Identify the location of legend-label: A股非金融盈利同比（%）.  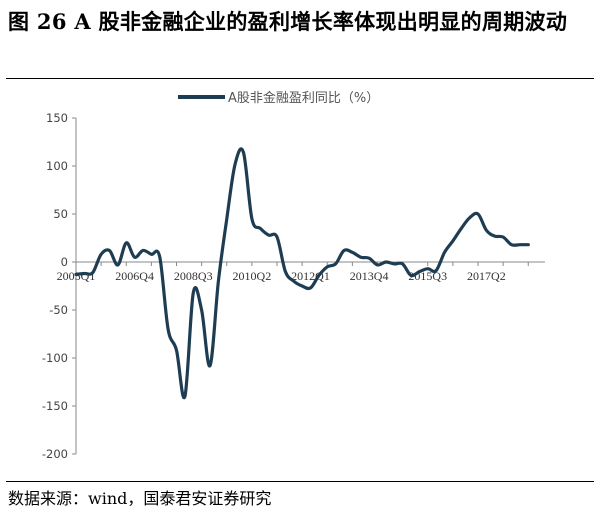
(303, 98).